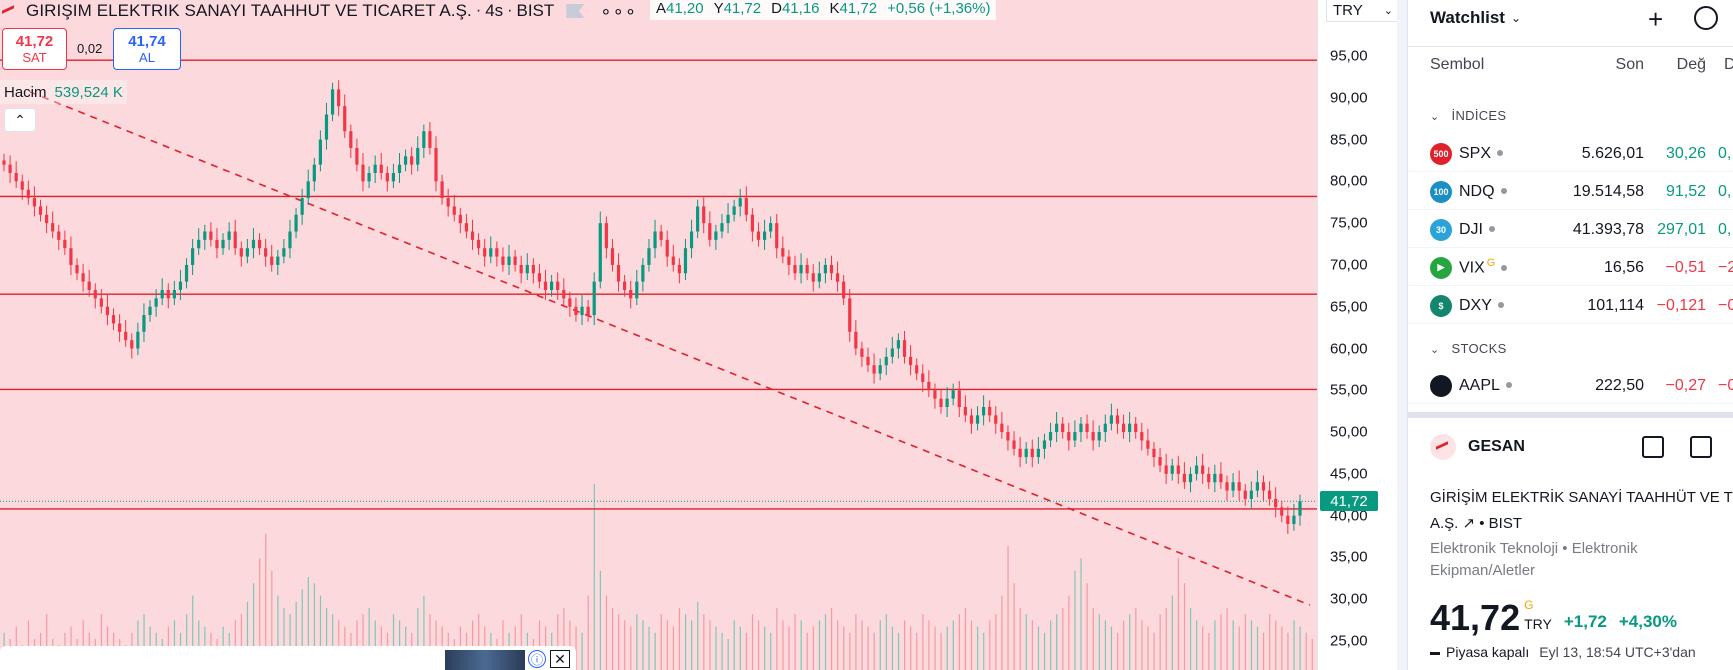 Image resolution: width=1733 pixels, height=670 pixels. What do you see at coordinates (494, 10) in the screenshot?
I see `interval-label: 4s` at bounding box center [494, 10].